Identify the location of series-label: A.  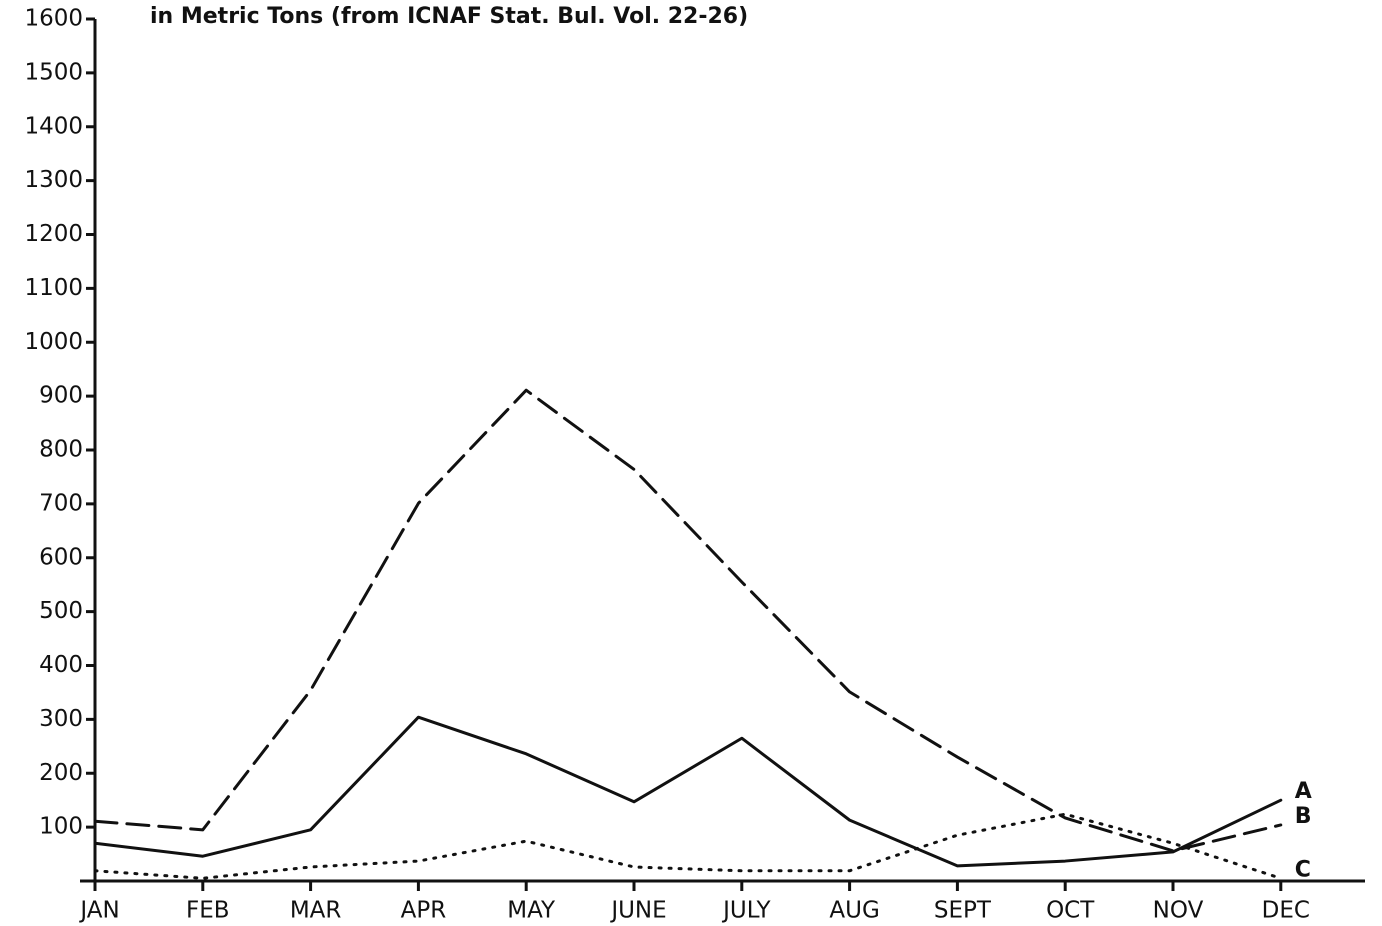
(1303, 791).